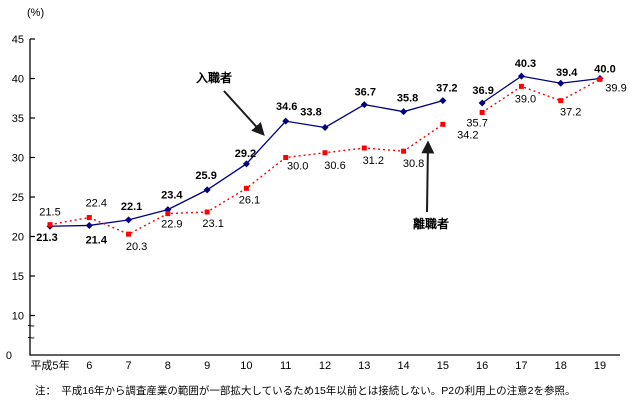 This screenshot has height=403, width=638. I want to click on x-tick-label: 6, so click(89, 366).